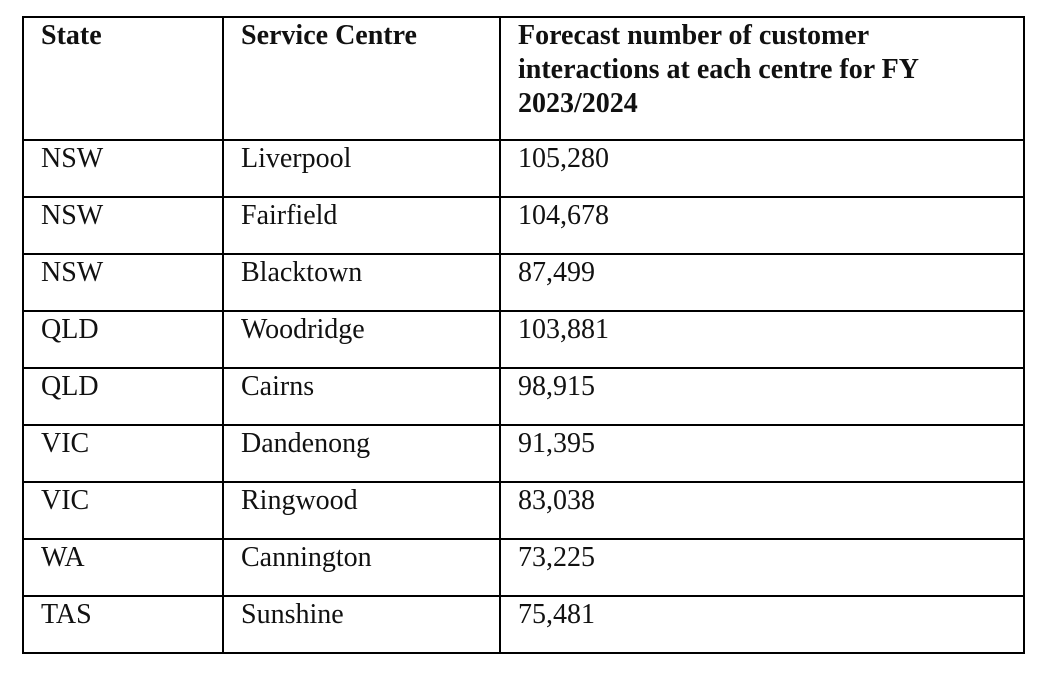 The width and height of the screenshot is (1048, 678). What do you see at coordinates (762, 567) in the screenshot?
I see `table-cell: 73,225` at bounding box center [762, 567].